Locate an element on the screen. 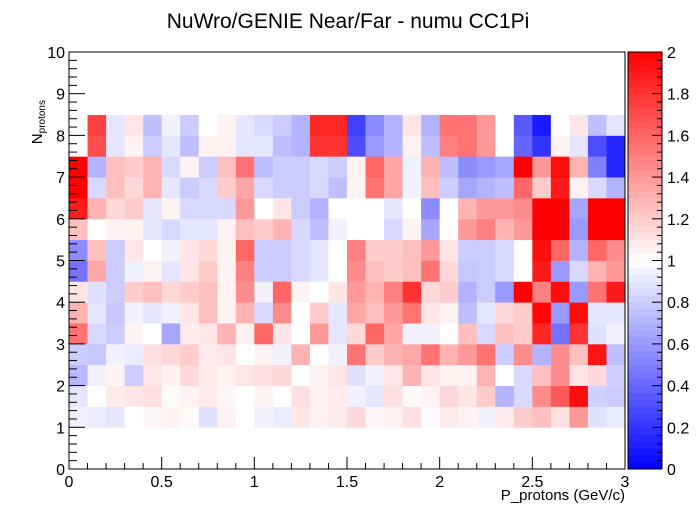  x-axis-title: P_protons (GeV/c) is located at coordinates (563, 495).